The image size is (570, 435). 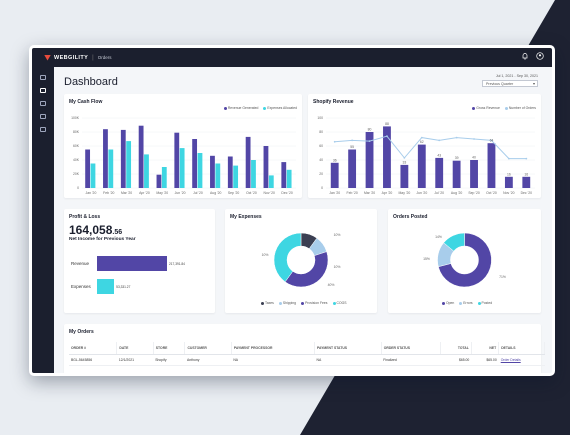 I want to click on column-header: ORDER STATUS, so click(x=411, y=348).